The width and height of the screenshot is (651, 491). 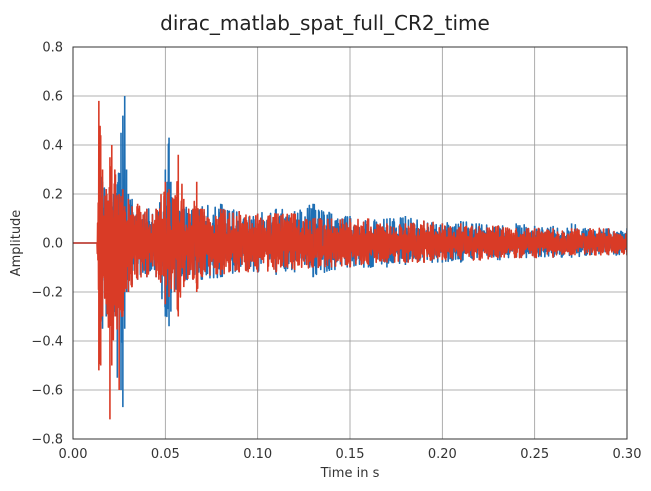 I want to click on y-tick-label: 0.8, so click(x=52, y=48).